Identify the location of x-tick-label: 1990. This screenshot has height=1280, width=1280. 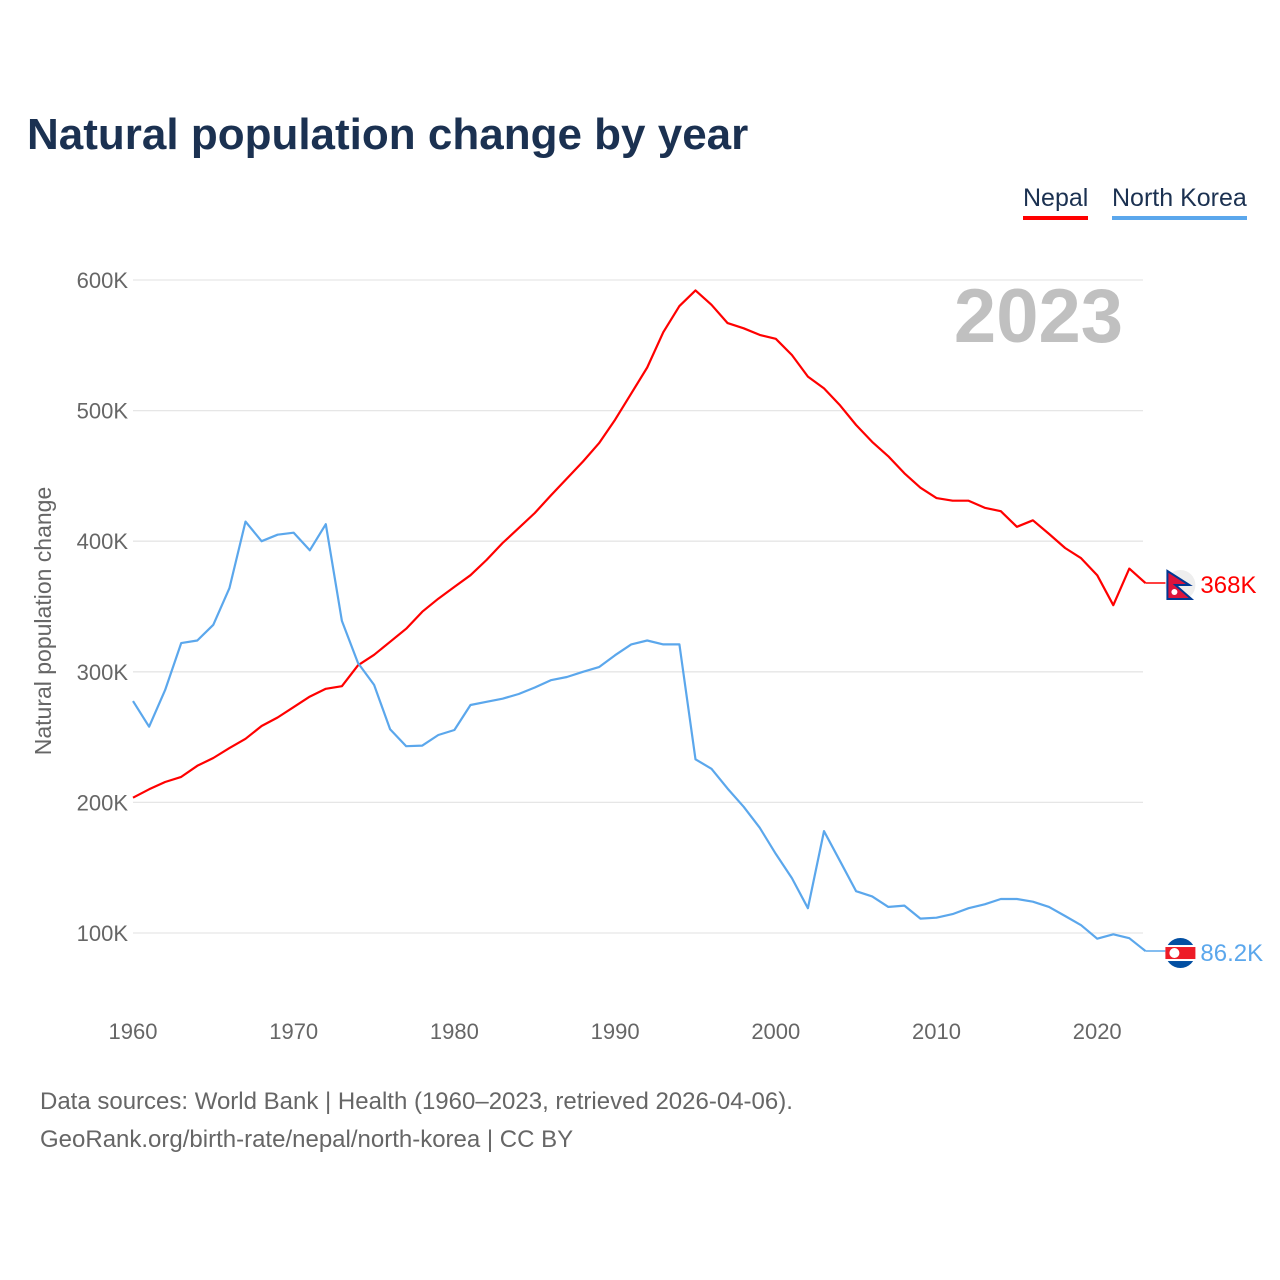
(615, 1031).